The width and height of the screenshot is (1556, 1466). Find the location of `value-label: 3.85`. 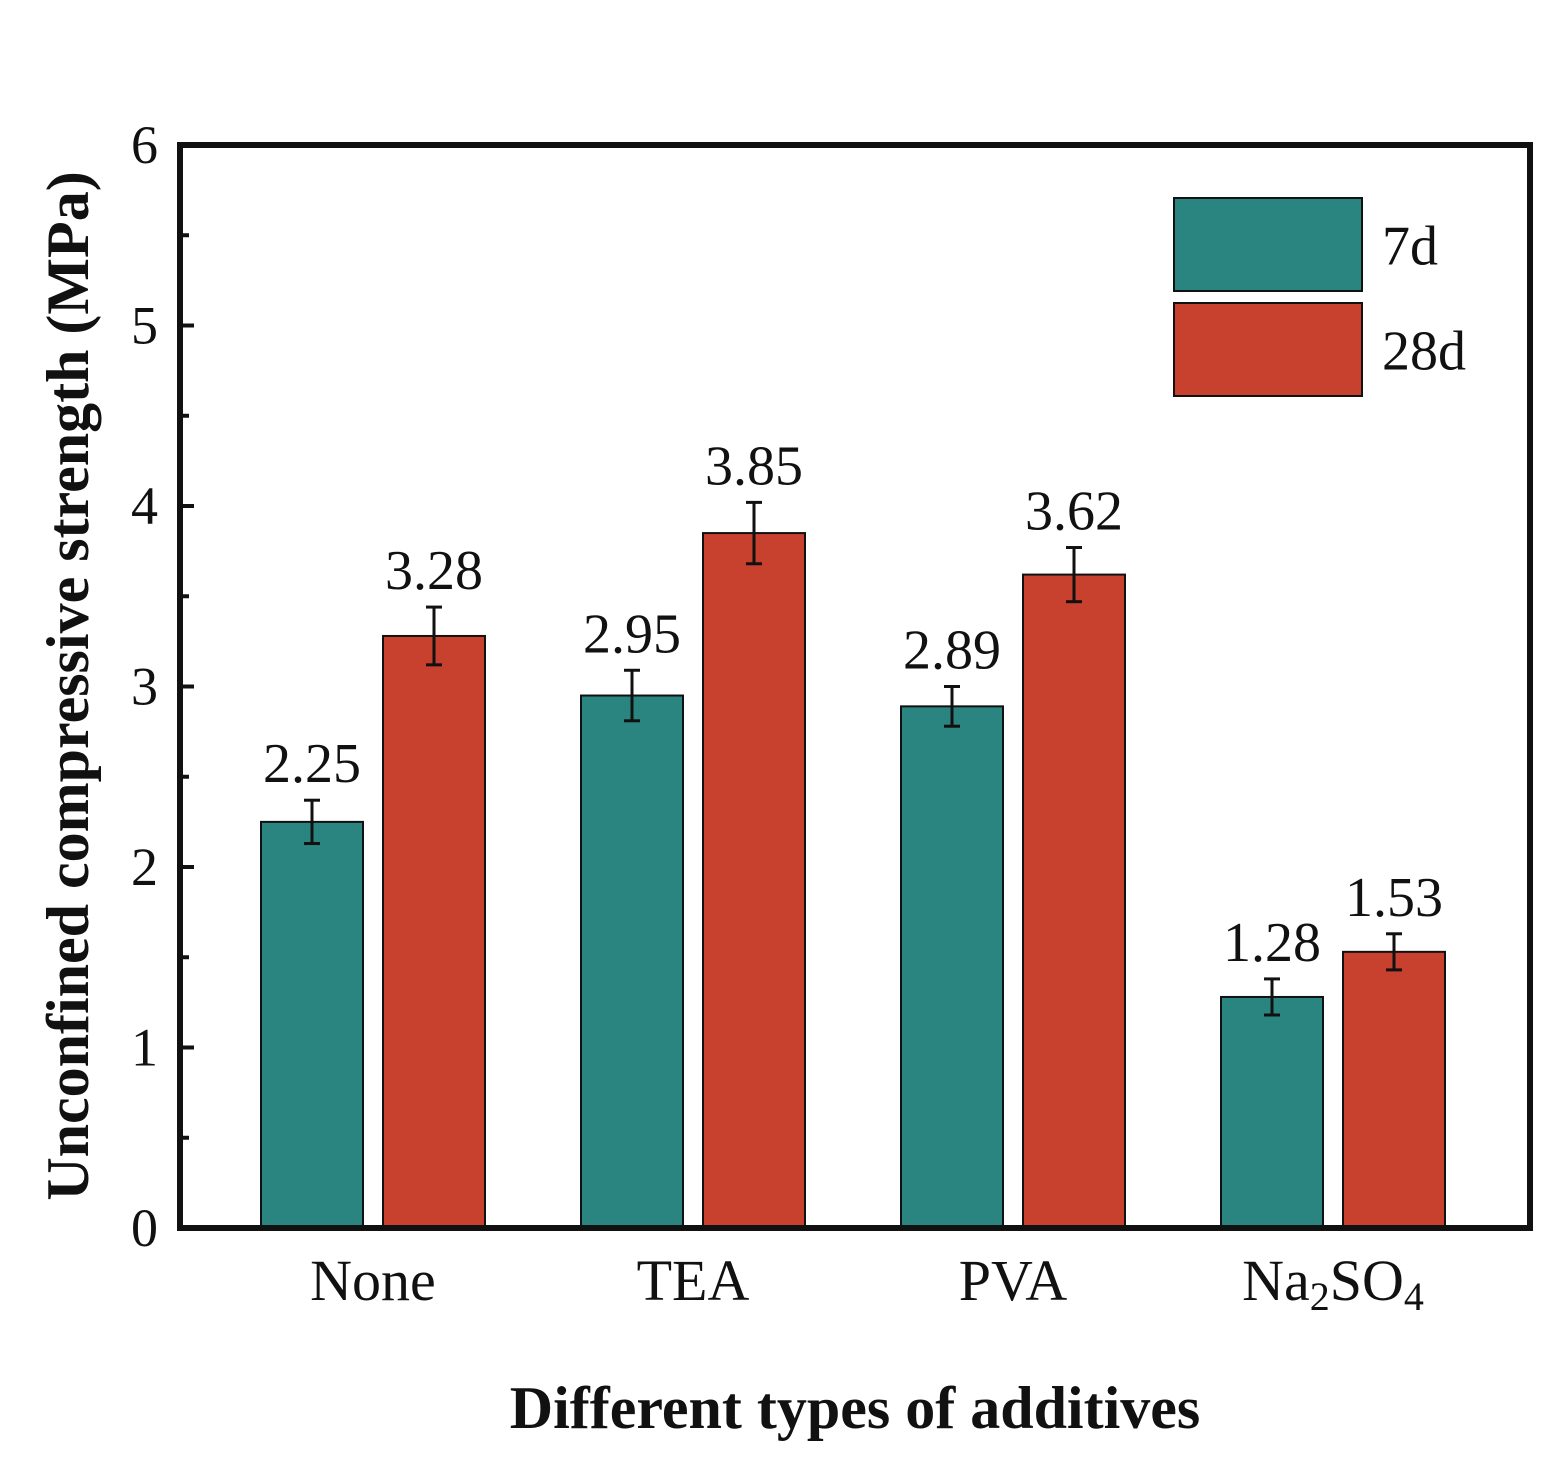

value-label: 3.85 is located at coordinates (754, 466).